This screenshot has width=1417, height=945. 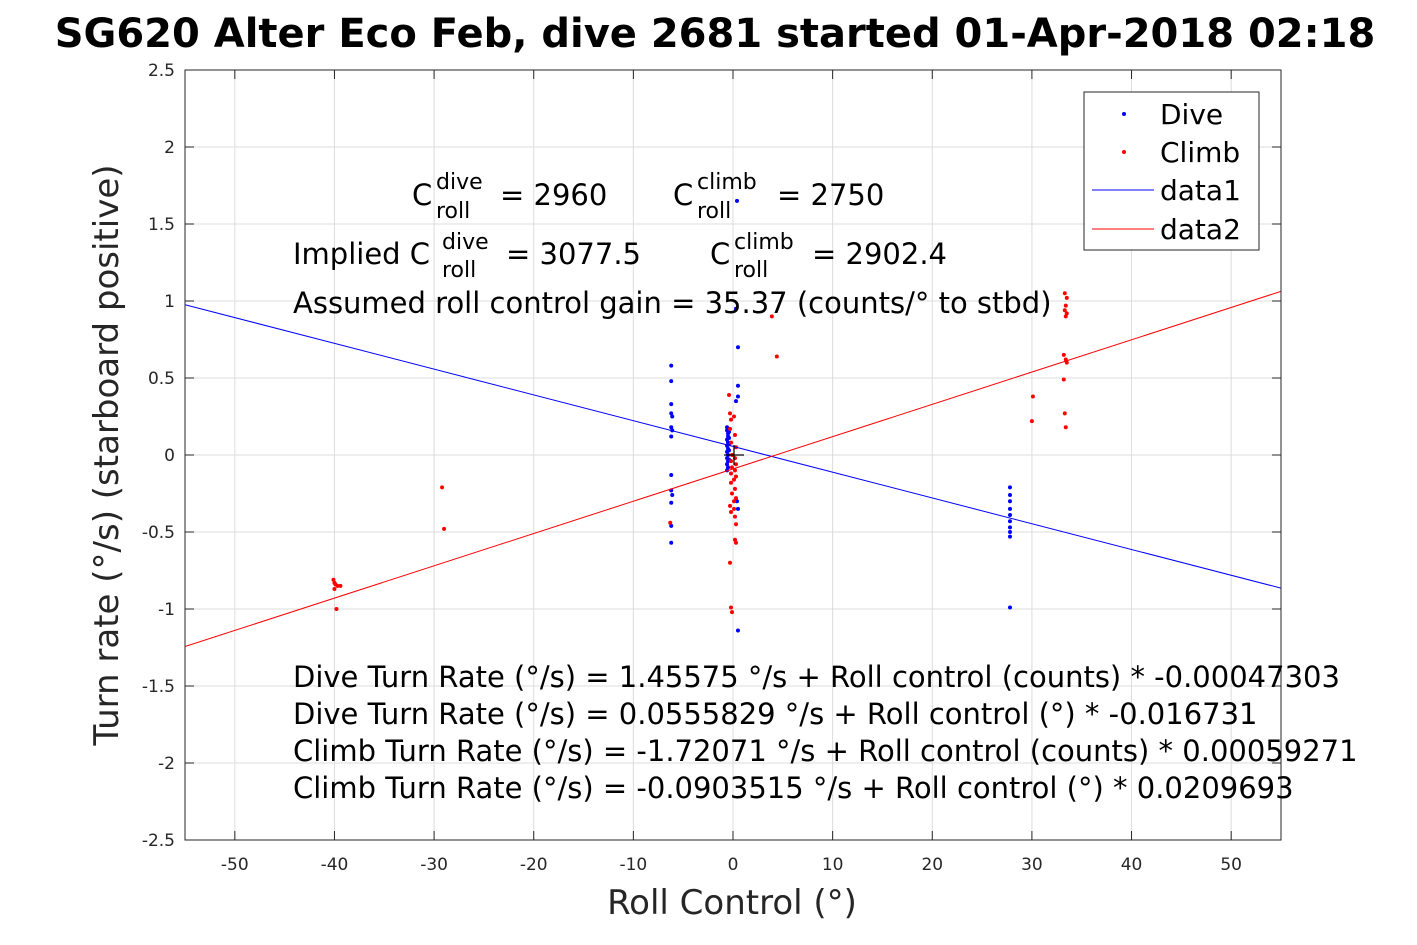 What do you see at coordinates (158, 533) in the screenshot?
I see `y-tick-label: -0.5` at bounding box center [158, 533].